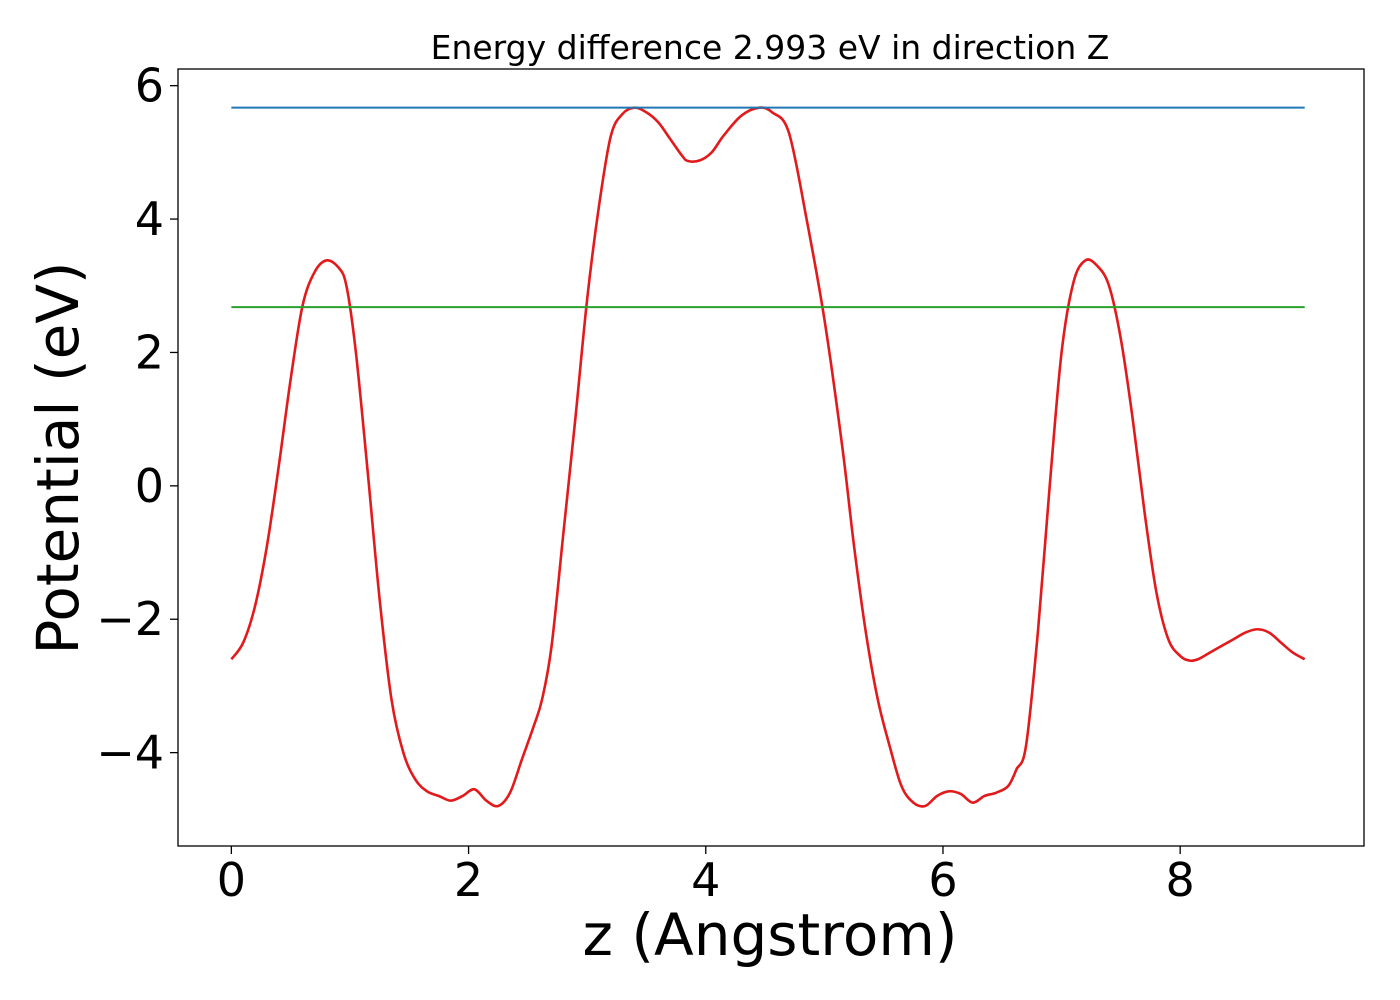 The image size is (1400, 1000). Describe the element at coordinates (468, 880) in the screenshot. I see `x-tick-label: 2` at that location.